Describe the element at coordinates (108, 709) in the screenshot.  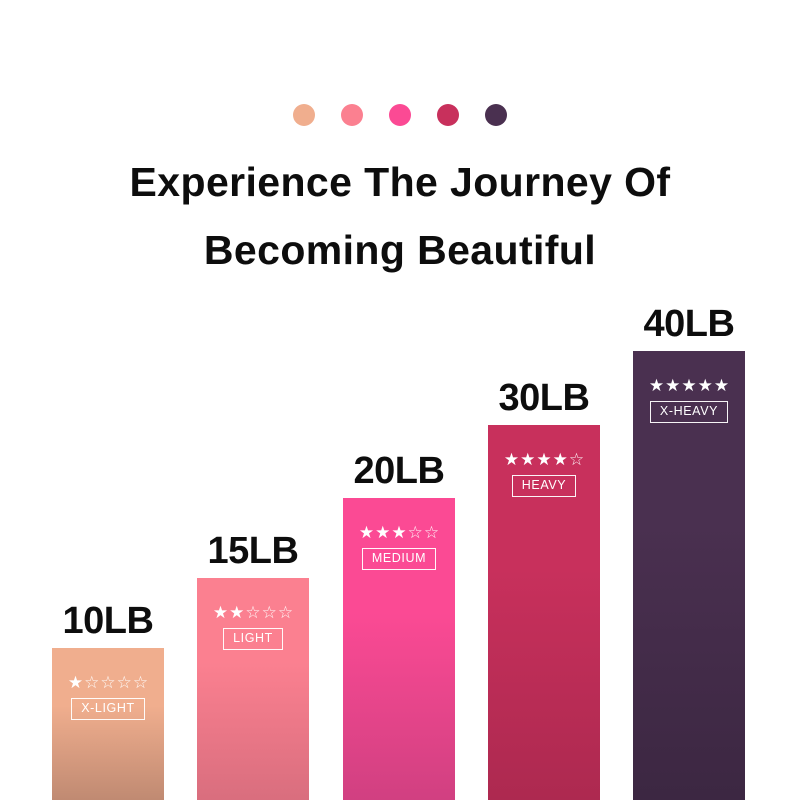
I see `bar-10lb-level-tag: X-LIGHT` at that location.